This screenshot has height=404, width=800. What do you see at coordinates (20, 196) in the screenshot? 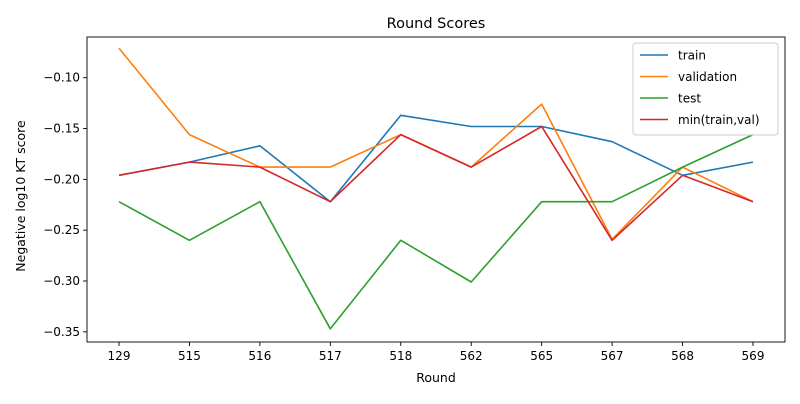
I see `y-axis-label: Negative log10 KT score` at bounding box center [20, 196].